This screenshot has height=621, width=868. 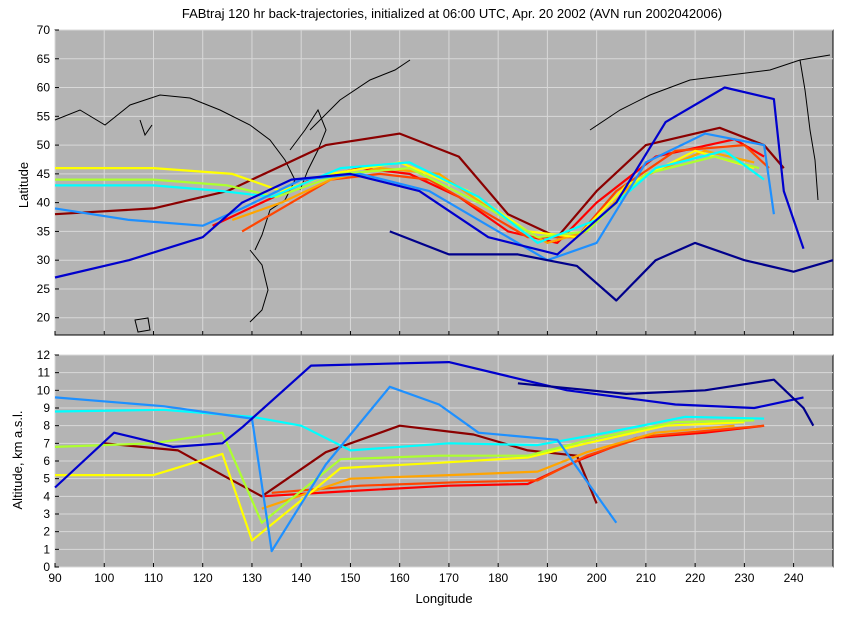 What do you see at coordinates (46, 549) in the screenshot?
I see `altitude-y-tick-label: 1` at bounding box center [46, 549].